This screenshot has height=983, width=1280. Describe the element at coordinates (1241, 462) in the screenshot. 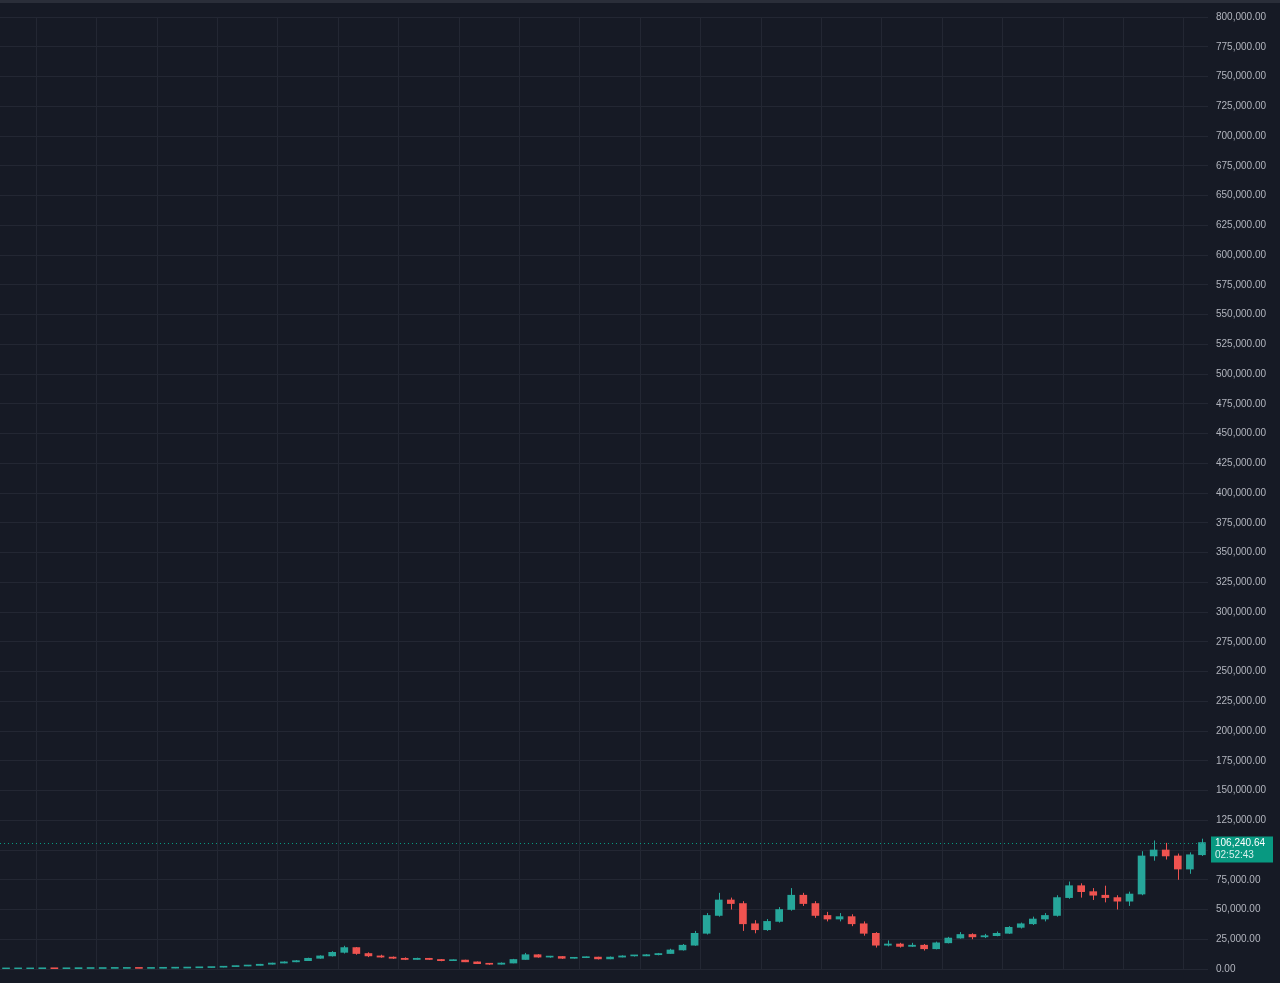

I see `y-tick-label: 425,000.00` at that location.